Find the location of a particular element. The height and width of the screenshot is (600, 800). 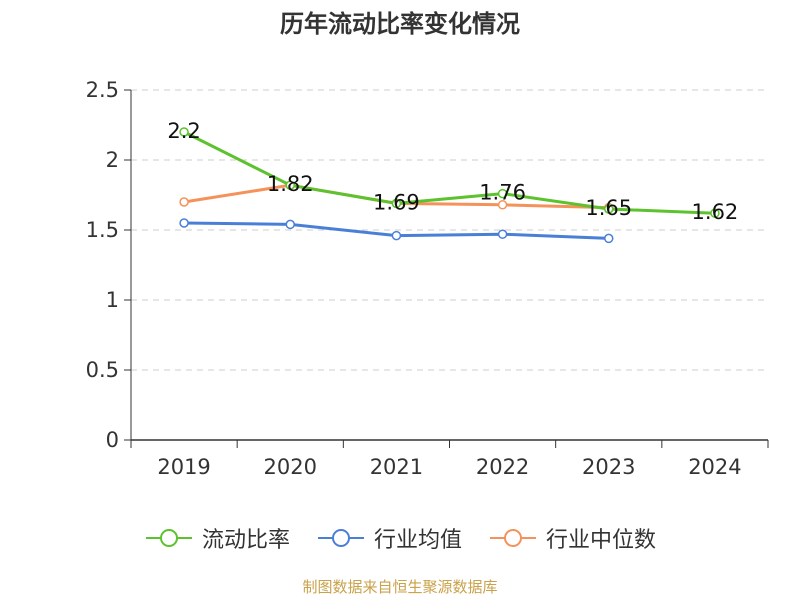

y-tick-label: 1.5 is located at coordinates (102, 230).